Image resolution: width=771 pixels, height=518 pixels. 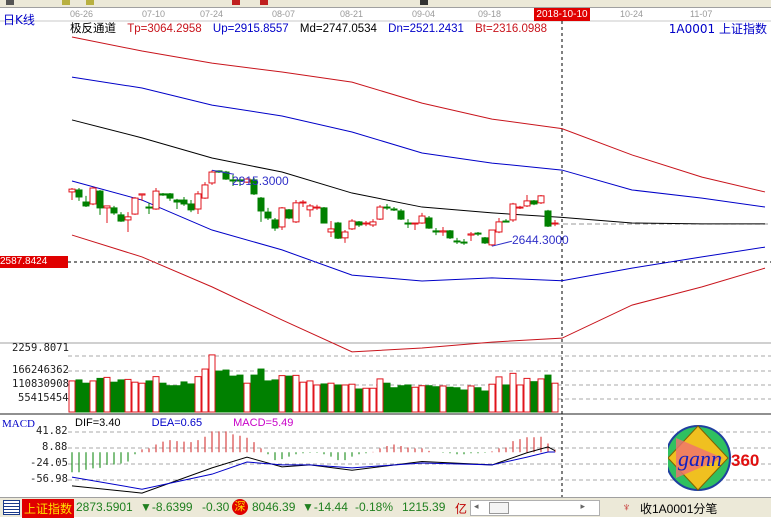 I want to click on refresh-icon, so click(x=424, y=2).